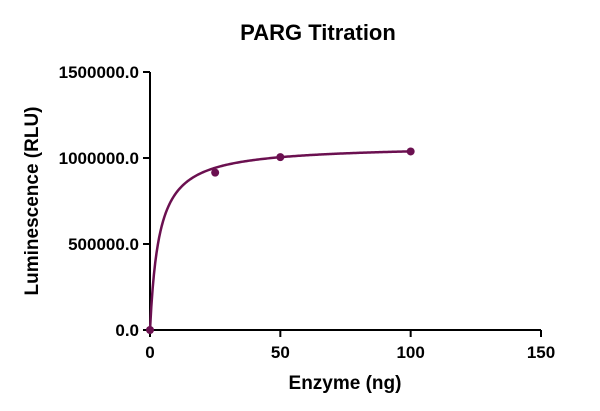 The width and height of the screenshot is (600, 411). I want to click on x-tick-label: 0, so click(149, 352).